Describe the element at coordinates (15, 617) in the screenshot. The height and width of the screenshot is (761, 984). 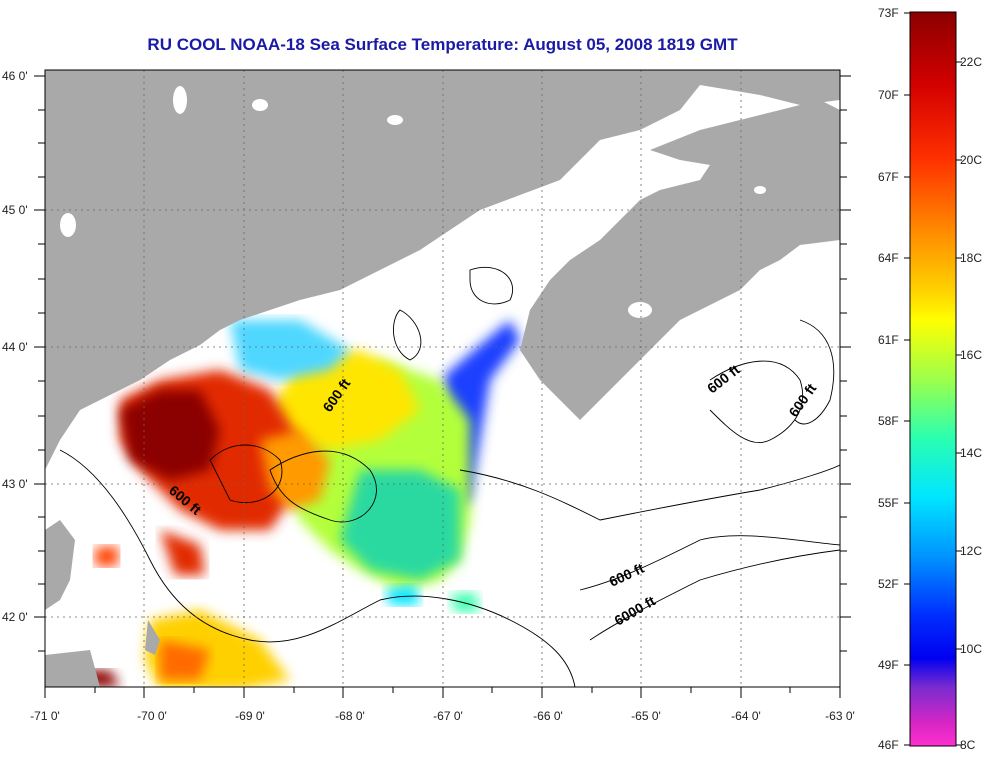
I see `lat-label-42: 42 0'` at that location.